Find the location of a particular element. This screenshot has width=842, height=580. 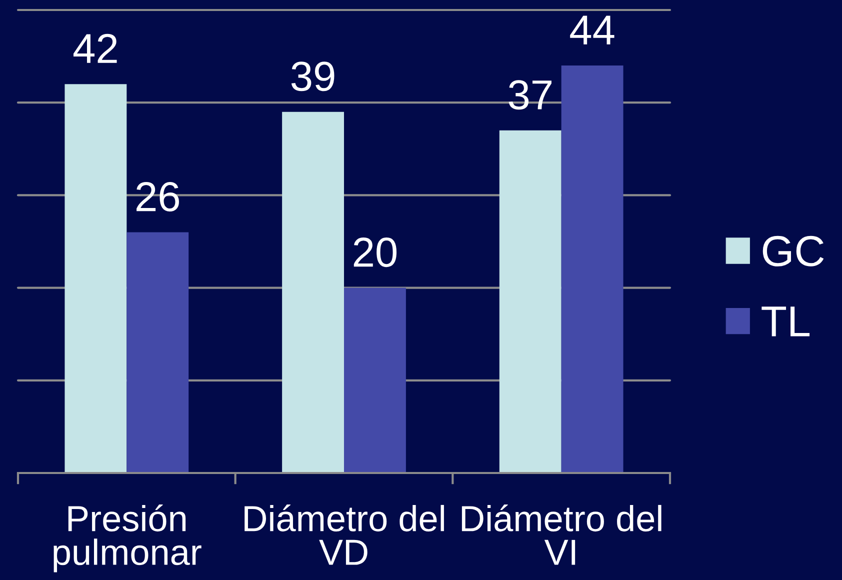

legend-label: TL is located at coordinates (786, 321).